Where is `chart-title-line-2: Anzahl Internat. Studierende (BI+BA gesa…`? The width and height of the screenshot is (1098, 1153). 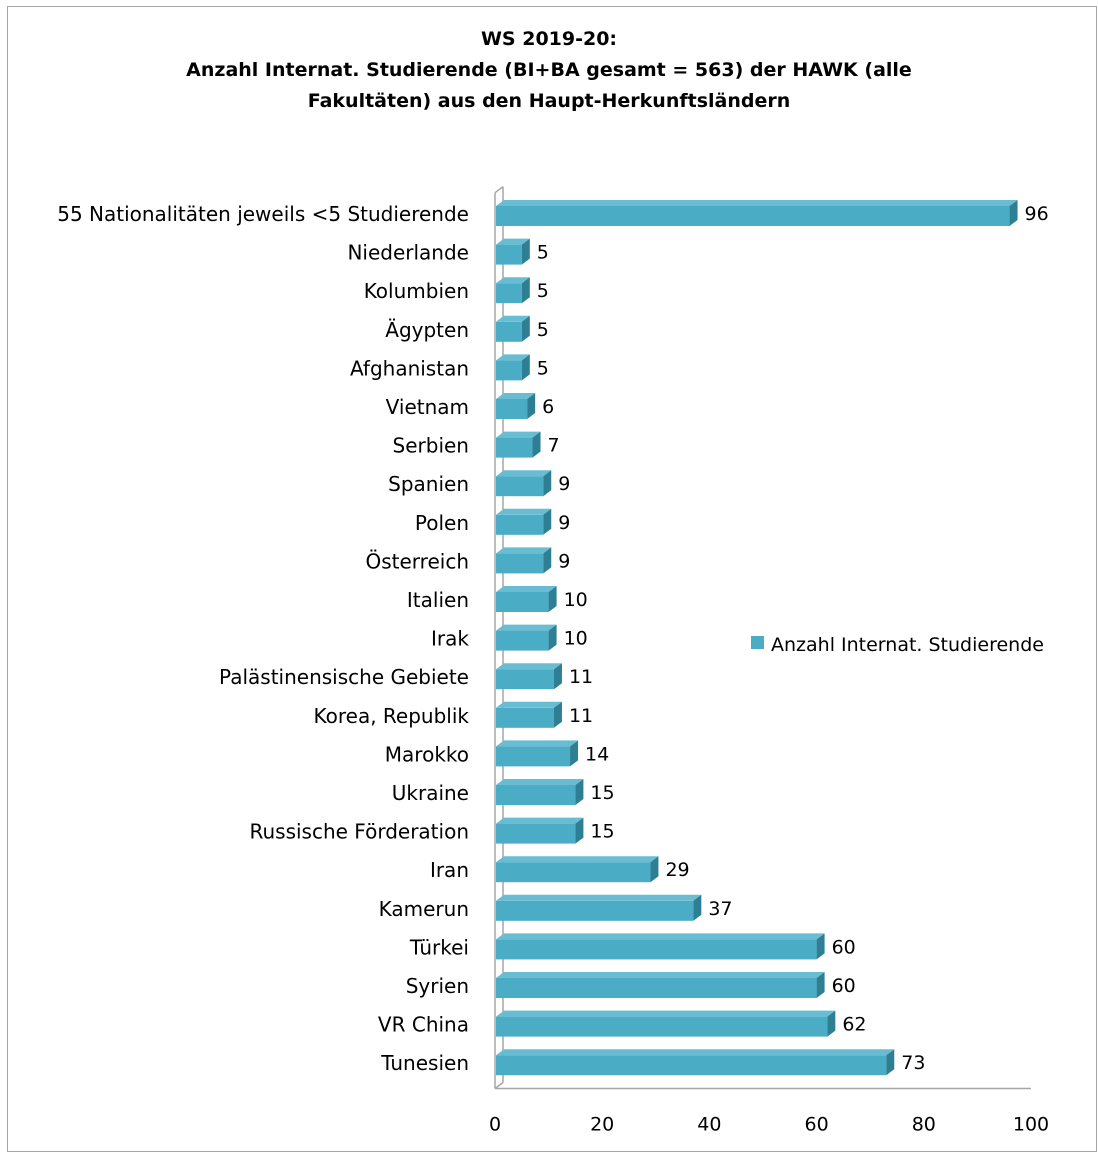
chart-title-line-2: Anzahl Internat. Studierende (BI+BA gesa… is located at coordinates (549, 70).